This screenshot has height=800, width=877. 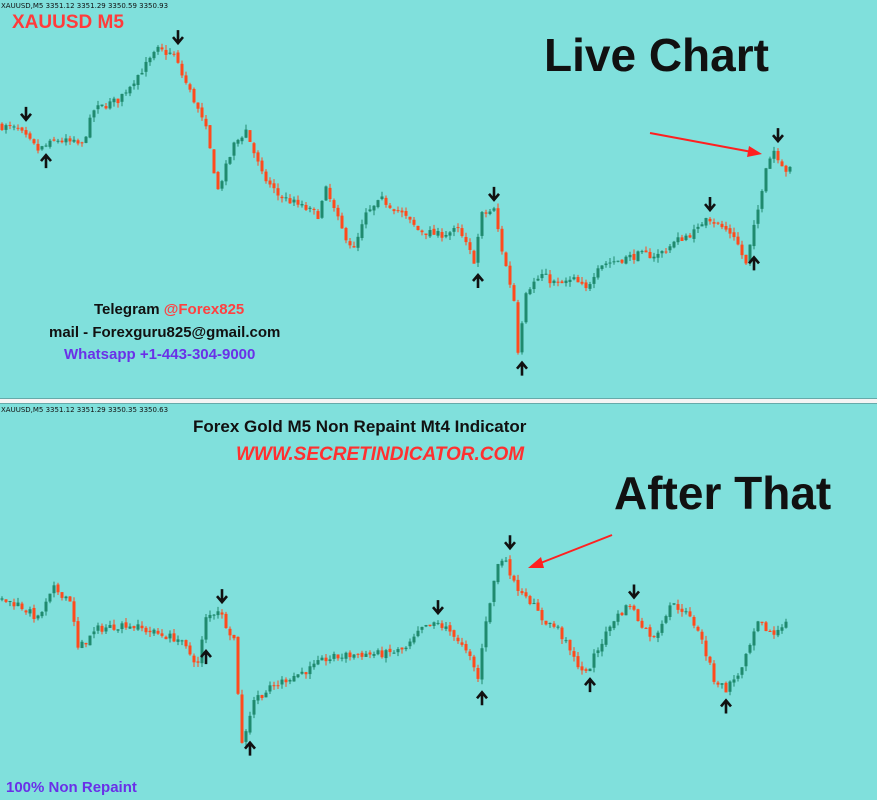 I want to click on telegram-label: Telegram, so click(x=129, y=309).